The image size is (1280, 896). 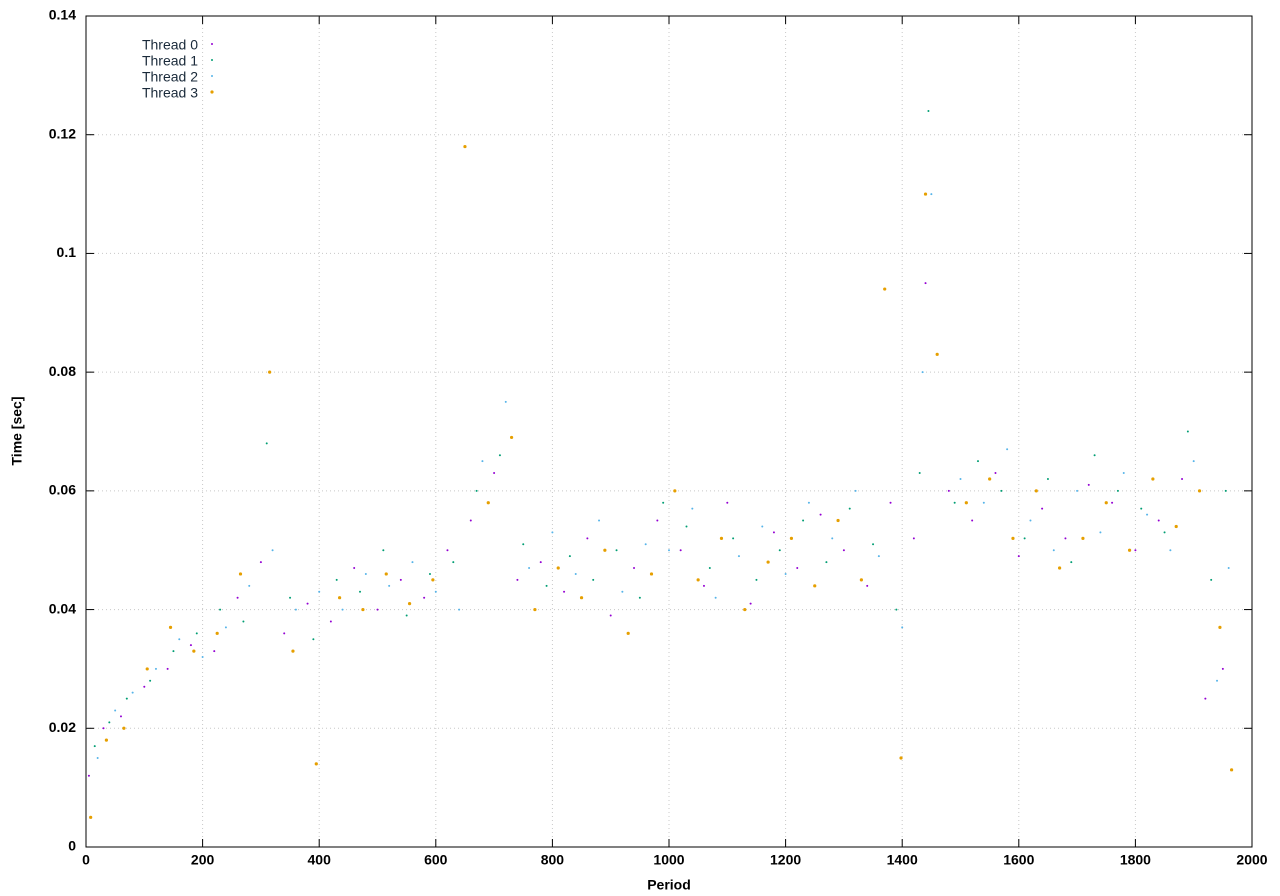 I want to click on y-tick-label: 0.12, so click(x=62, y=133).